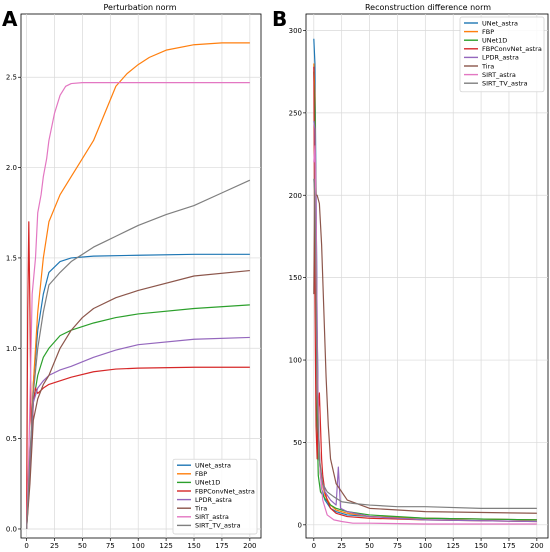 The height and width of the screenshot is (552, 550). What do you see at coordinates (11, 168) in the screenshot?
I see `y-tick-label: 2.0` at bounding box center [11, 168].